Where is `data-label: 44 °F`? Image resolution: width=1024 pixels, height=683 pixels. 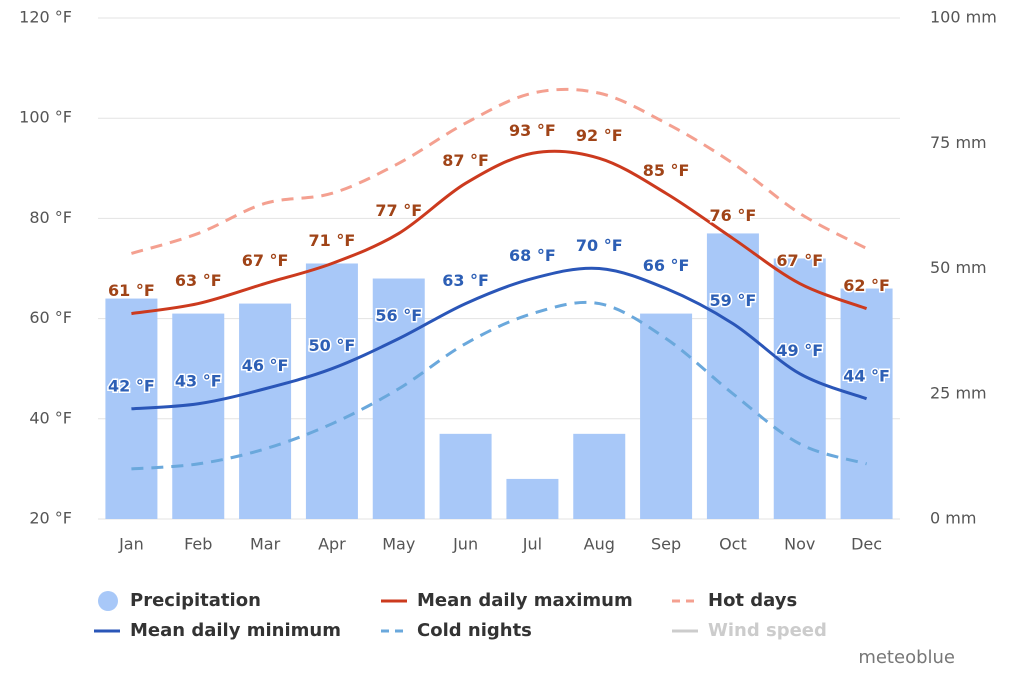
data-label: 44 °F is located at coordinates (866, 375).